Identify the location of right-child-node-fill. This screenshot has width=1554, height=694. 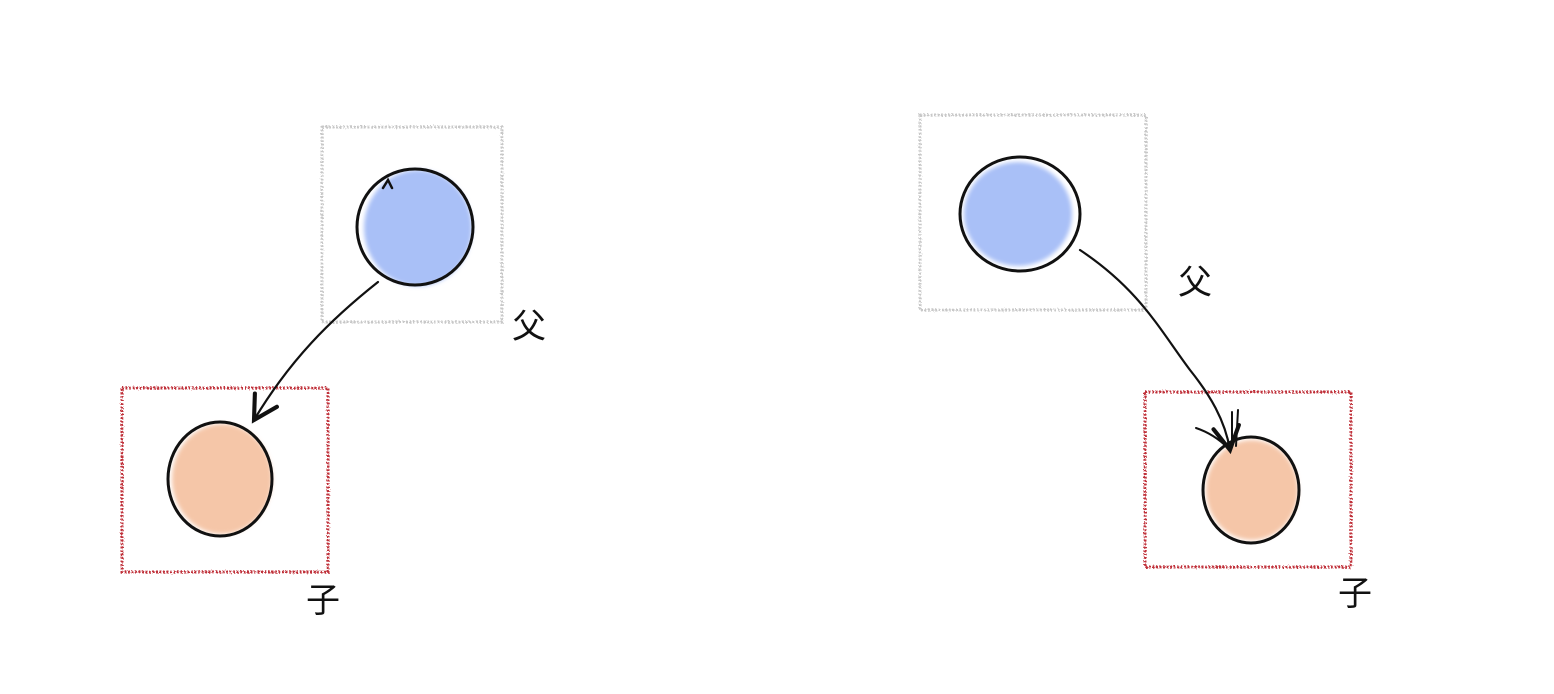
(1252, 490).